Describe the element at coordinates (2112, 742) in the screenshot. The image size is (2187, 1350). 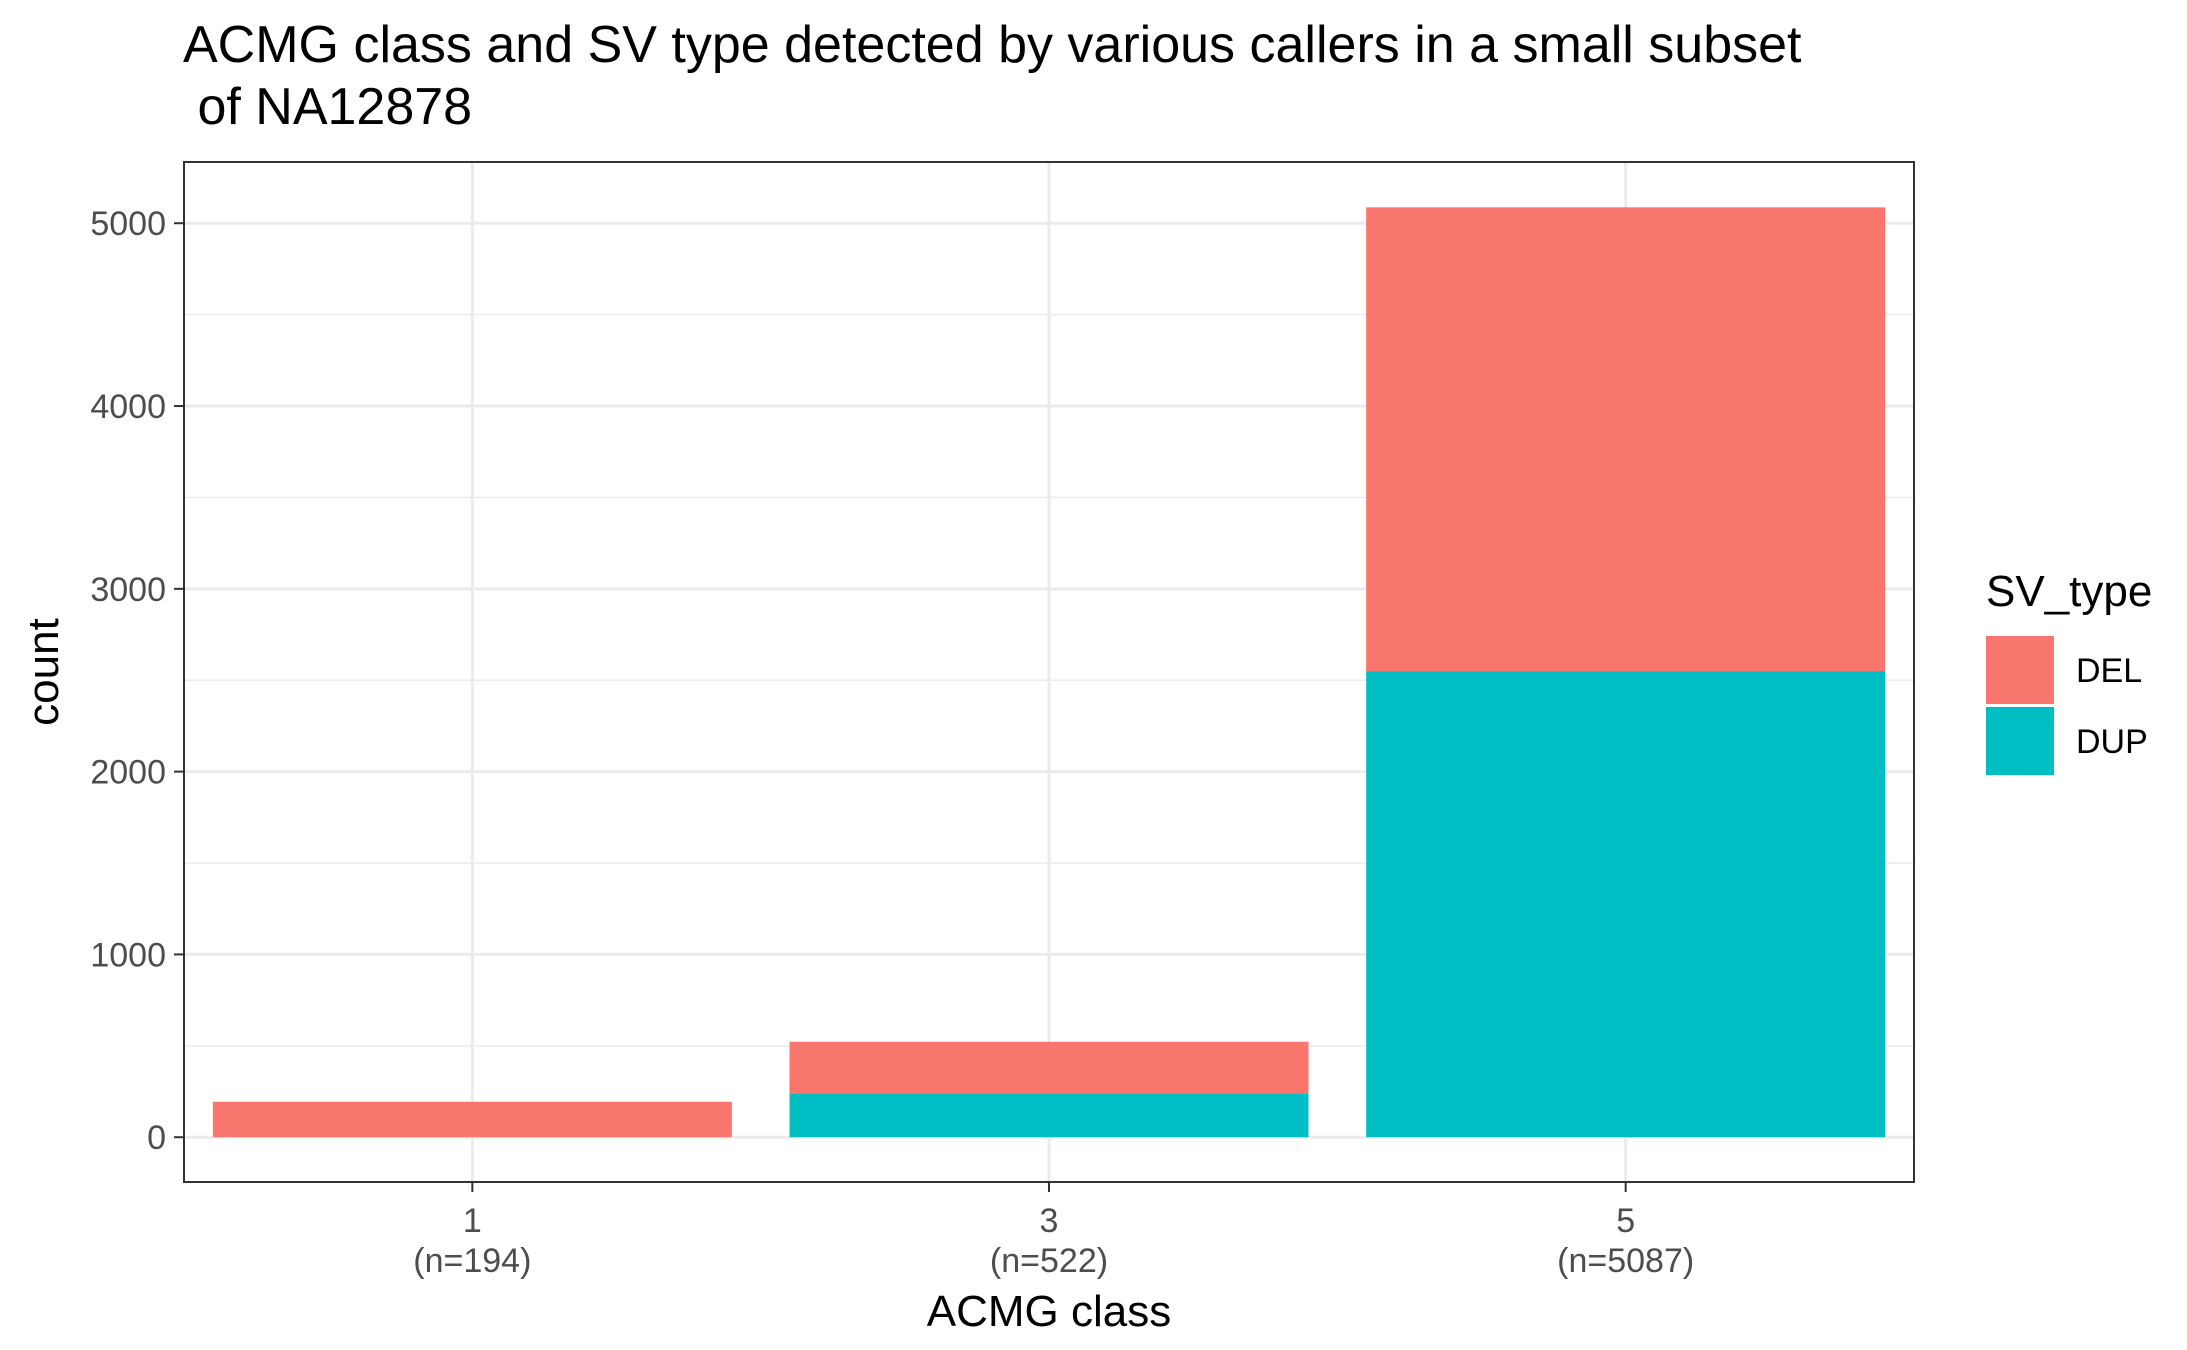
I see `legend-label-dup: DUP` at that location.